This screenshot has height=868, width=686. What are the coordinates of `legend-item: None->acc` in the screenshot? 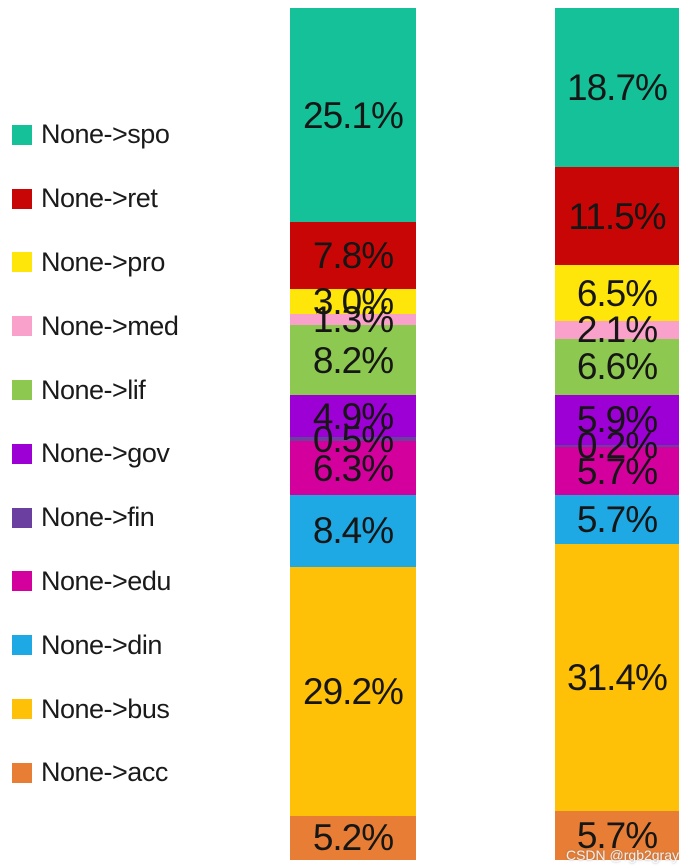 It's located at (95, 773).